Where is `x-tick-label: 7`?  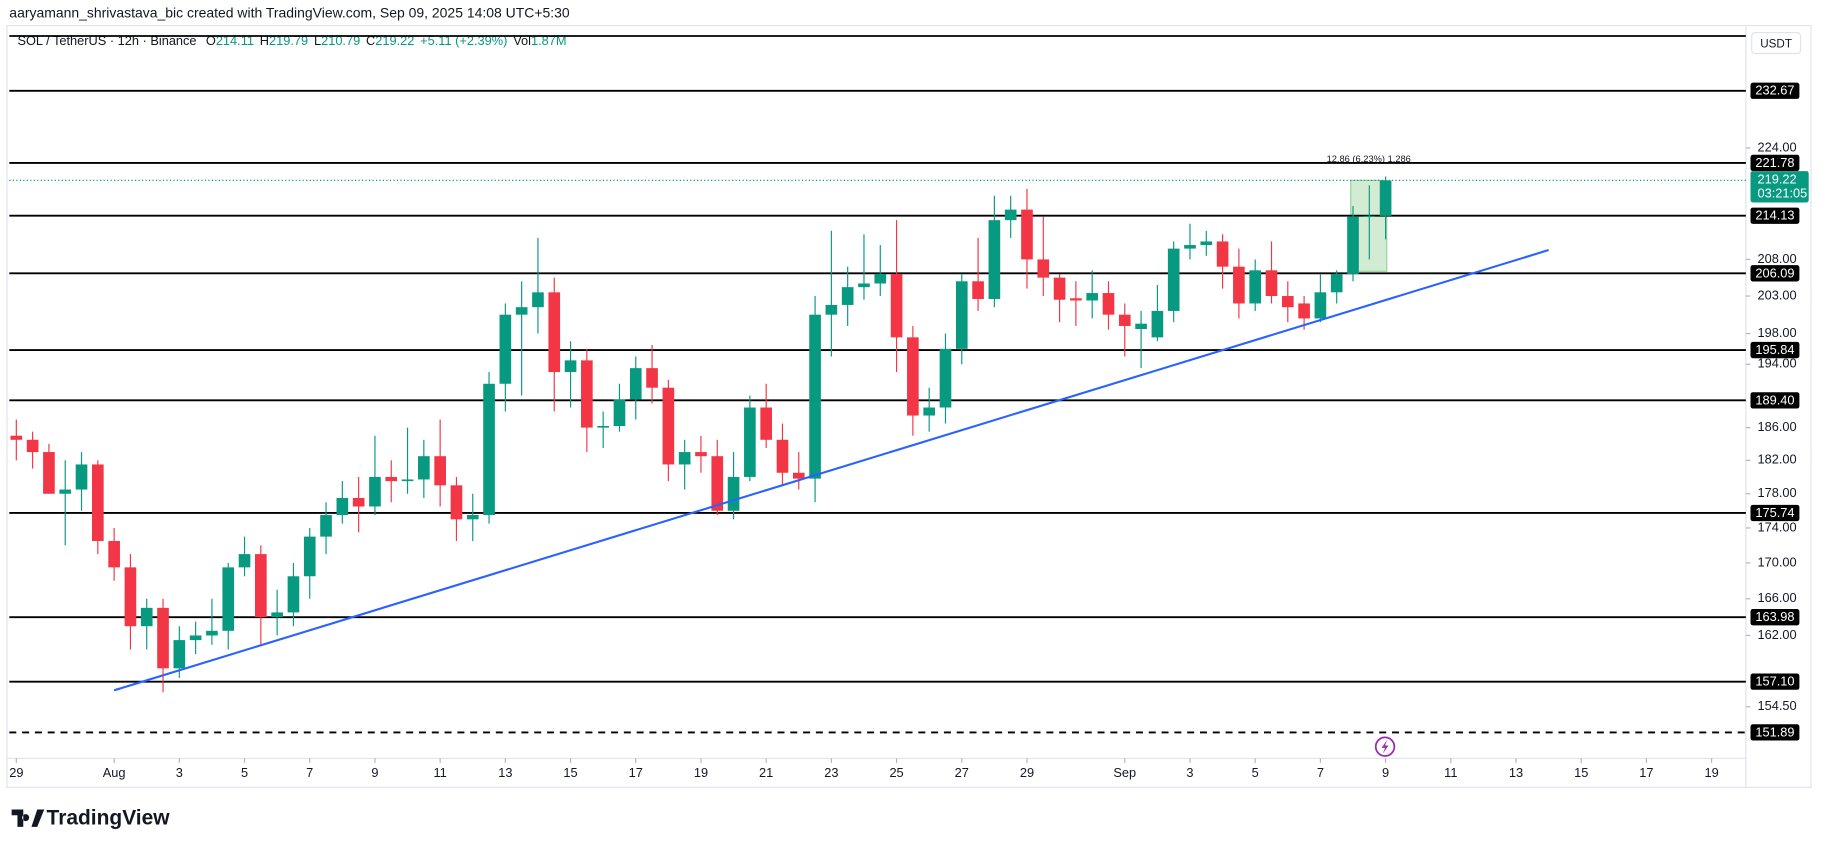
x-tick-label: 7 is located at coordinates (1320, 772).